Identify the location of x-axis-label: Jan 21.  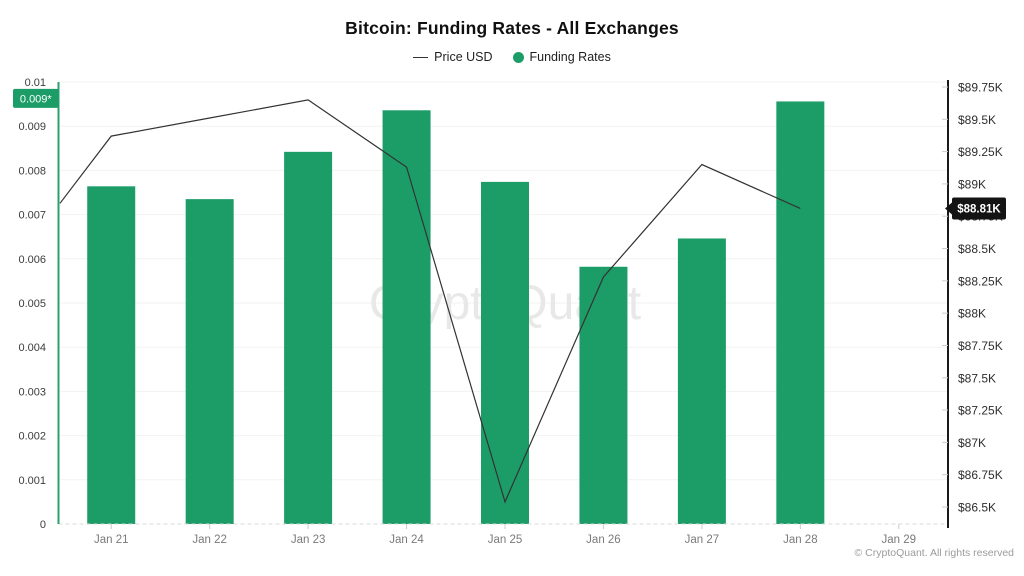
(111, 540).